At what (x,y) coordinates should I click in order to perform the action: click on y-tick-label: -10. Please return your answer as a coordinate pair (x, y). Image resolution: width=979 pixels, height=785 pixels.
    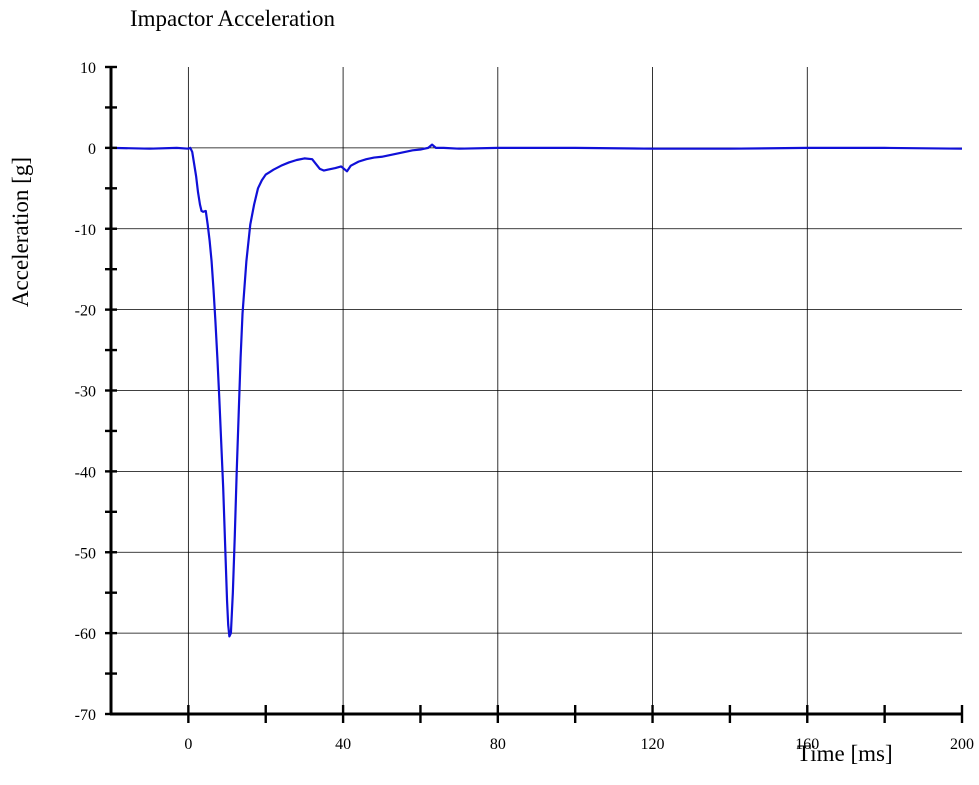
    Looking at the image, I should click on (85, 230).